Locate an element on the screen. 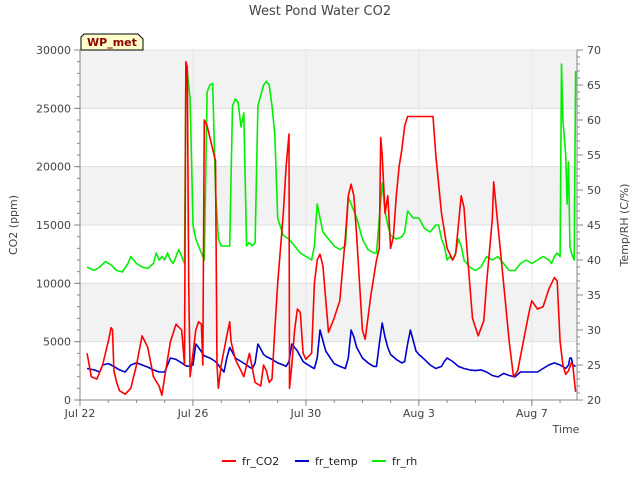 The image size is (640, 480). y-left-tick-label: 30000 is located at coordinates (53, 50).